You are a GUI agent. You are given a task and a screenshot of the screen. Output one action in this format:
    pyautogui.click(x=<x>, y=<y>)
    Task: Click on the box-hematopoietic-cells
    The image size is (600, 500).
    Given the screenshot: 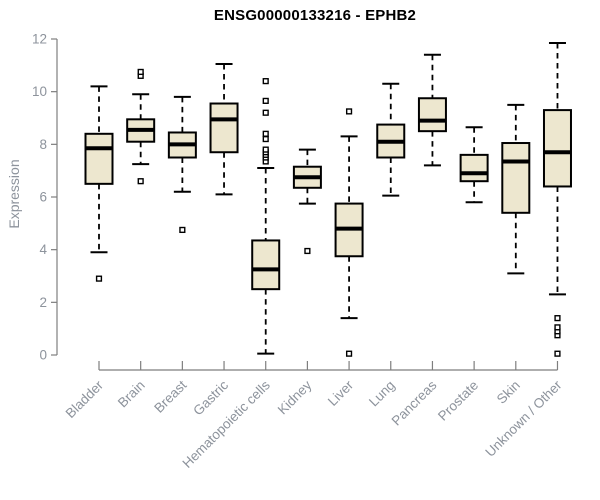 What is the action you would take?
    pyautogui.click(x=266, y=216)
    